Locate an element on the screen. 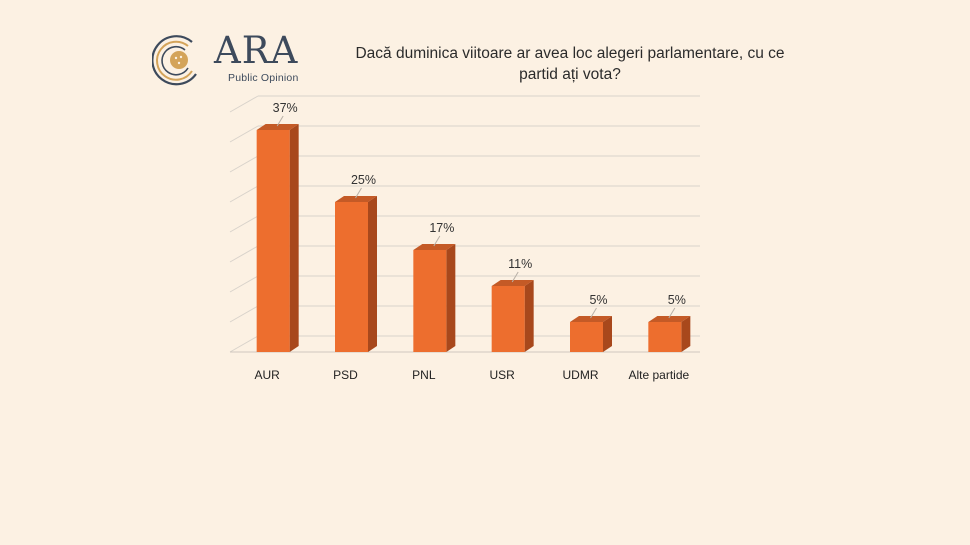 This screenshot has width=970, height=545. data-label: 37% is located at coordinates (285, 108).